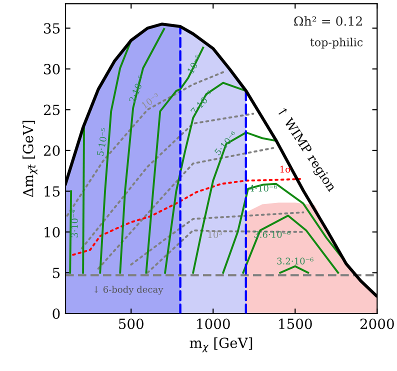 This screenshot has width=397, height=371. What do you see at coordinates (328, 21) in the screenshot?
I see `annotation: Ωh² = 0.12` at bounding box center [328, 21].